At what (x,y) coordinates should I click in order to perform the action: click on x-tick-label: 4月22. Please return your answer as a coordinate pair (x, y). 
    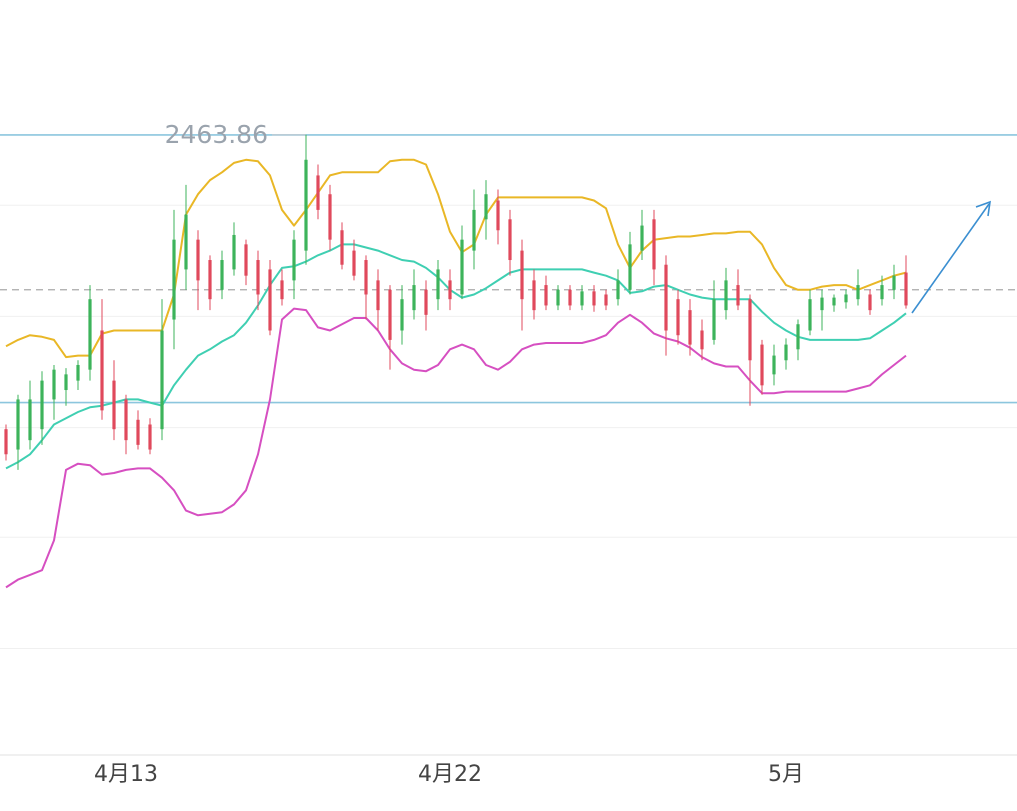
    Looking at the image, I should click on (450, 774).